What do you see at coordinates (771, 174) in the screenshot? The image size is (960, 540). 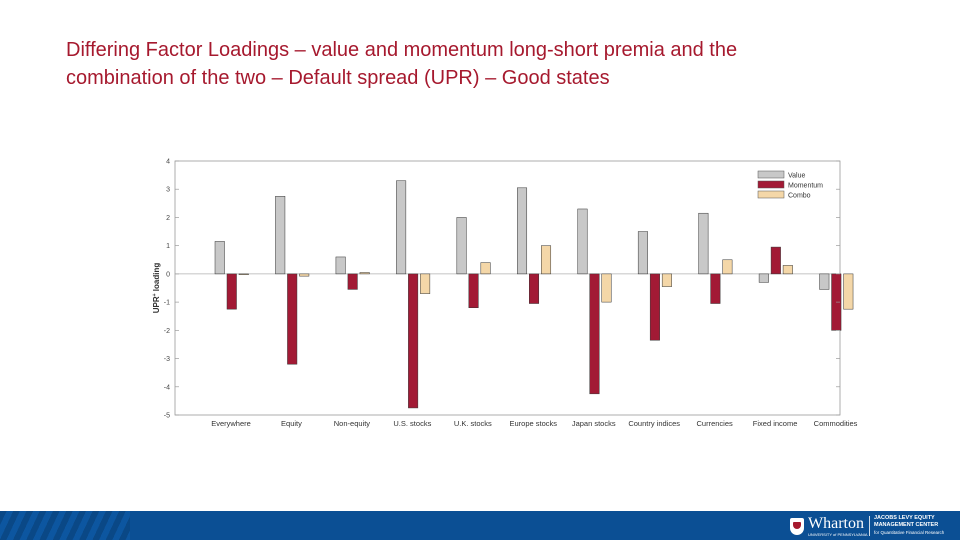 I see `legend-swatch-value` at bounding box center [771, 174].